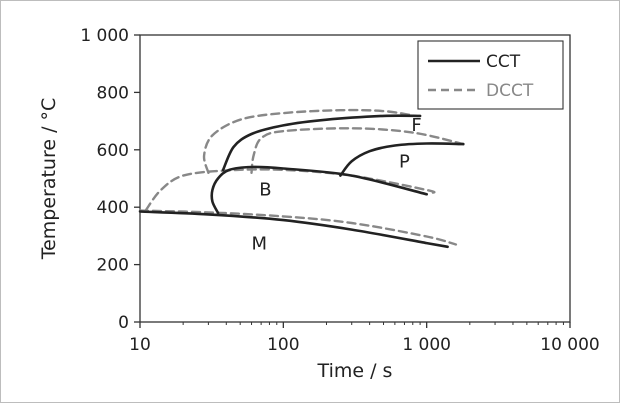  Describe the element at coordinates (113, 208) in the screenshot. I see `y-tick-label: 400` at that location.